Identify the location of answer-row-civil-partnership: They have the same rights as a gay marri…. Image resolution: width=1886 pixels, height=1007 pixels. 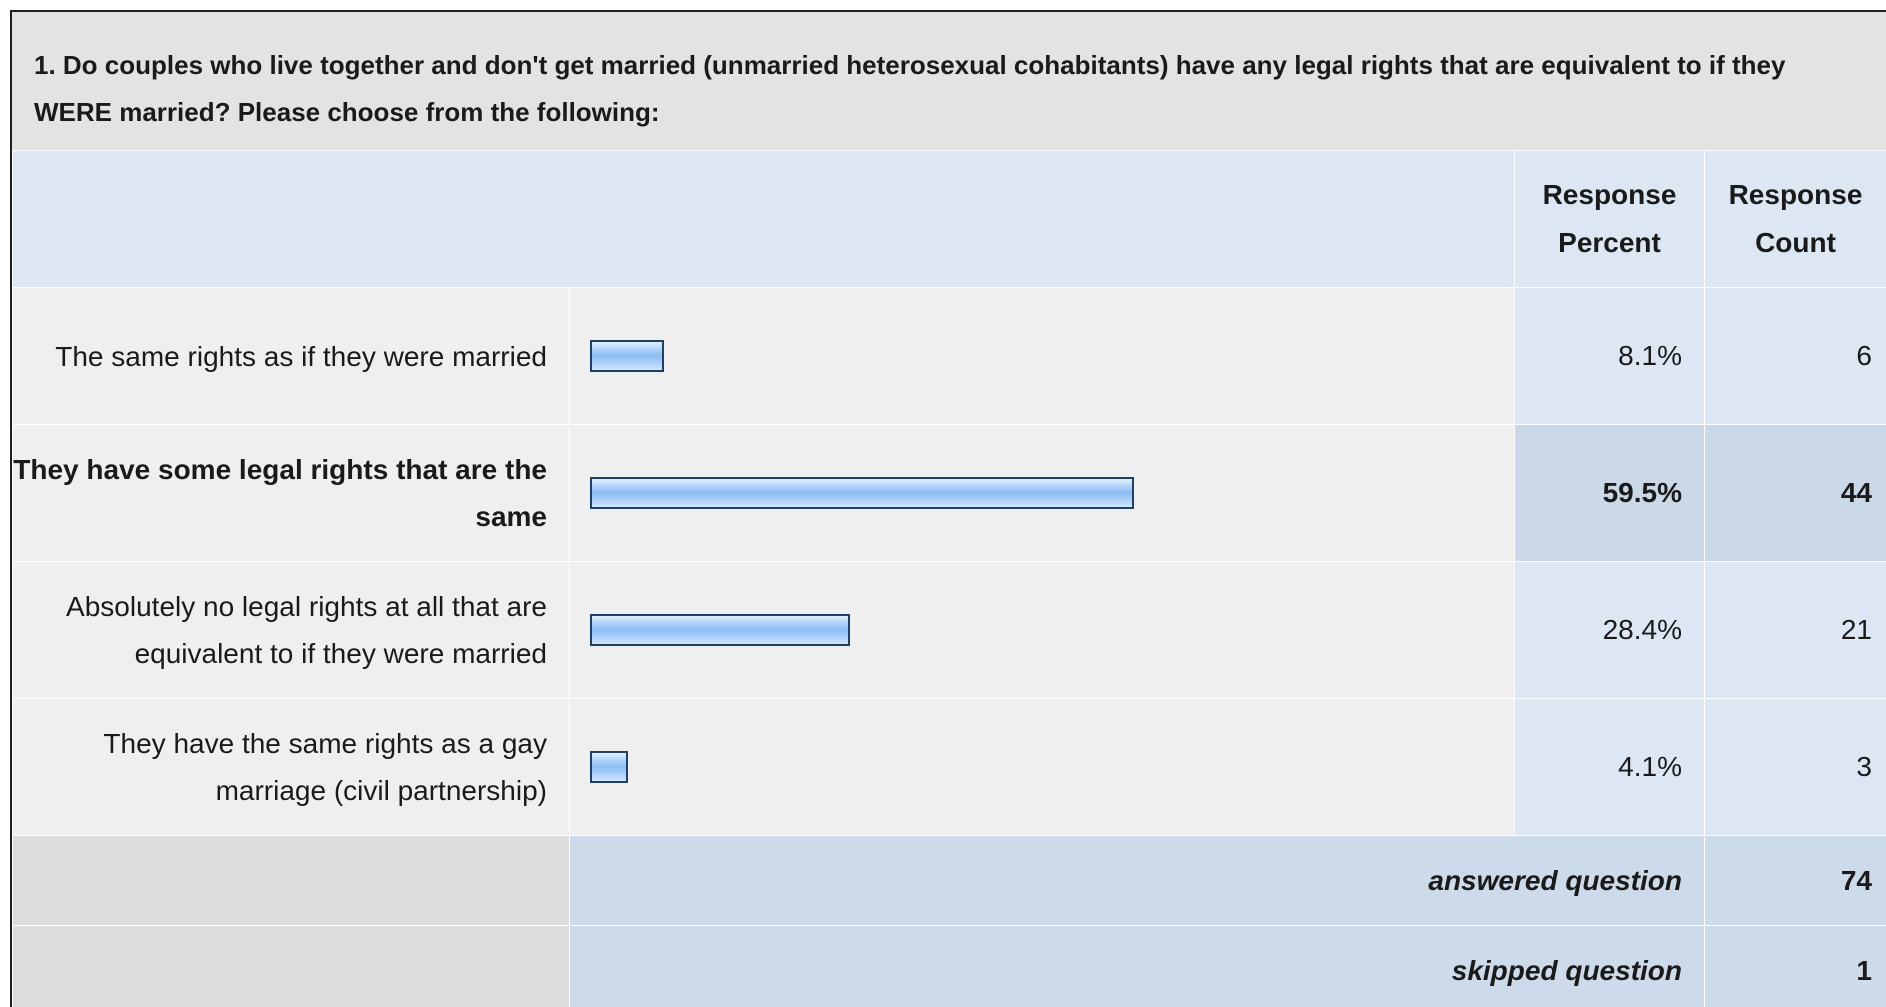
(949, 767).